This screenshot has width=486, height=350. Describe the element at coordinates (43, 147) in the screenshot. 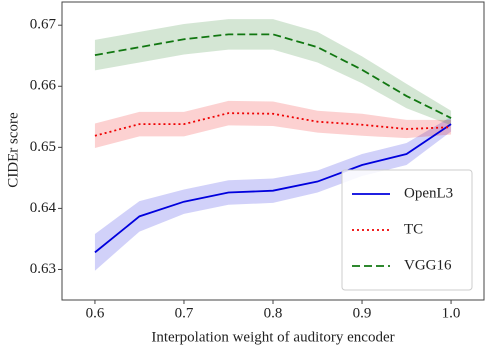

I see `y-tick-label: 0.65` at that location.